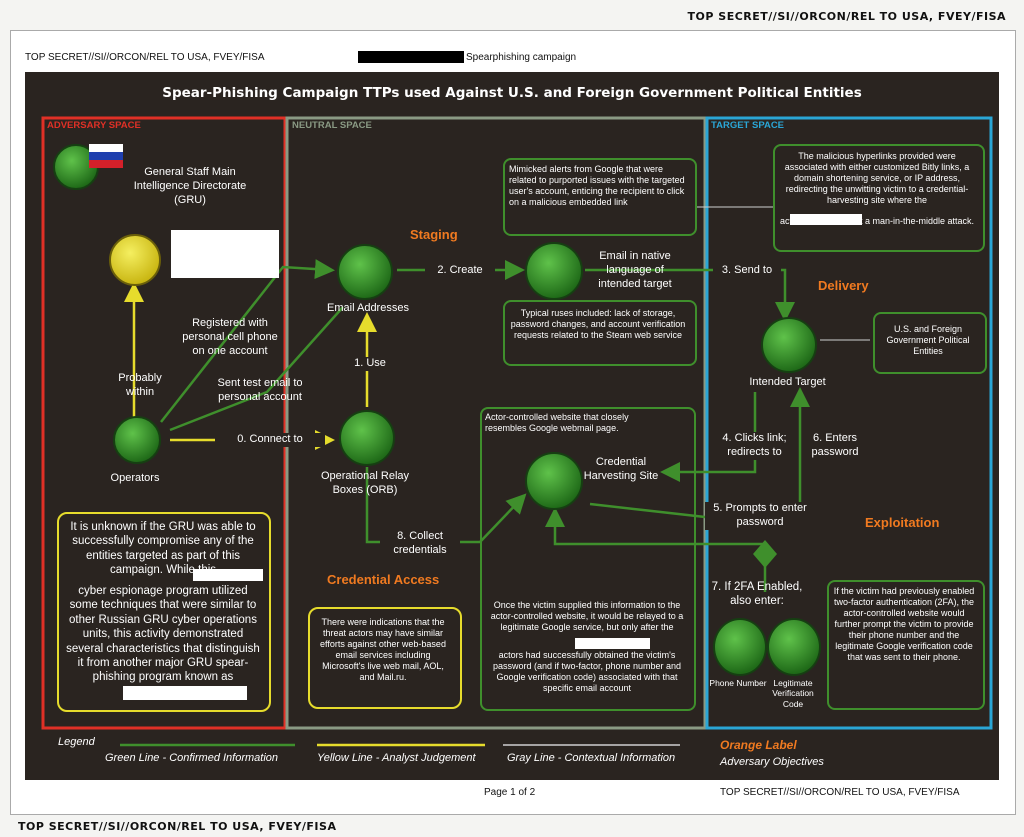 This screenshot has width=1024, height=837. Describe the element at coordinates (192, 758) in the screenshot. I see `legend-green: Green Line - Confirmed Information` at that location.